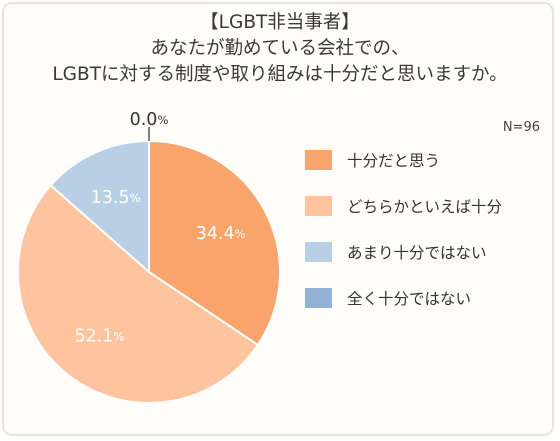  Describe the element at coordinates (409, 299) in the screenshot. I see `legend-label: 全く十分ではない` at that location.